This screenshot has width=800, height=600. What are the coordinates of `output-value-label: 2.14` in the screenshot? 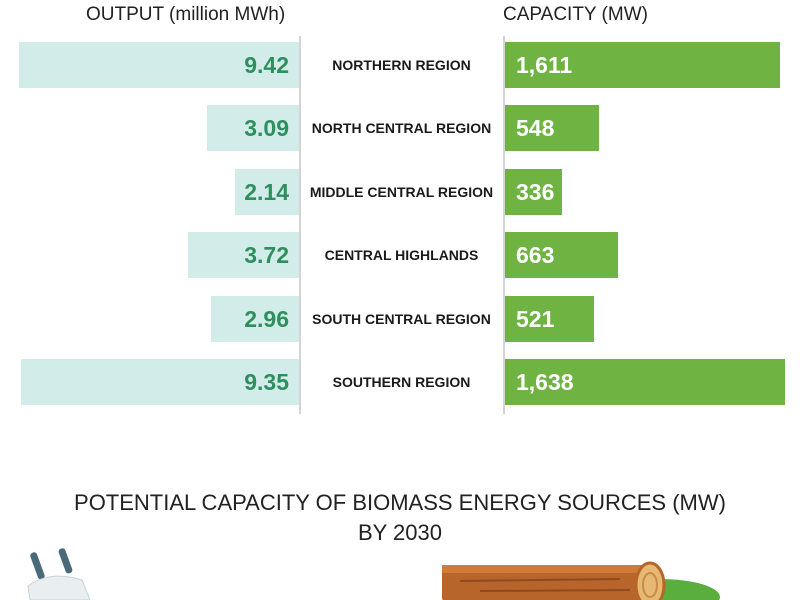 It's located at (266, 191).